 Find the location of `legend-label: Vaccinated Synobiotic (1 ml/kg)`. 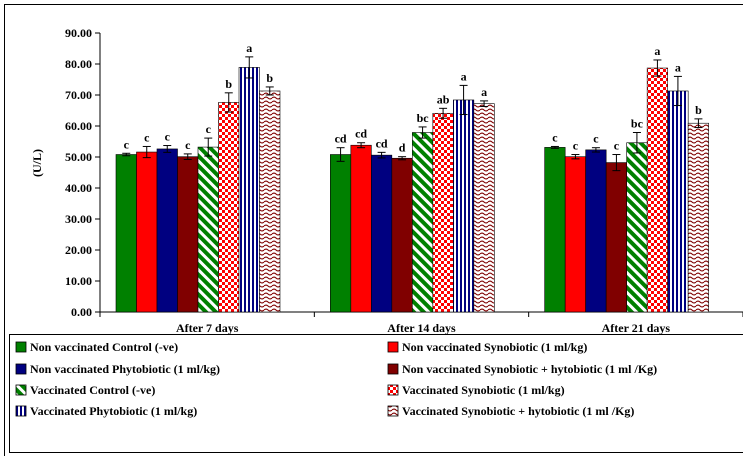

legend-label: Vaccinated Synobiotic (1 ml/kg) is located at coordinates (483, 390).